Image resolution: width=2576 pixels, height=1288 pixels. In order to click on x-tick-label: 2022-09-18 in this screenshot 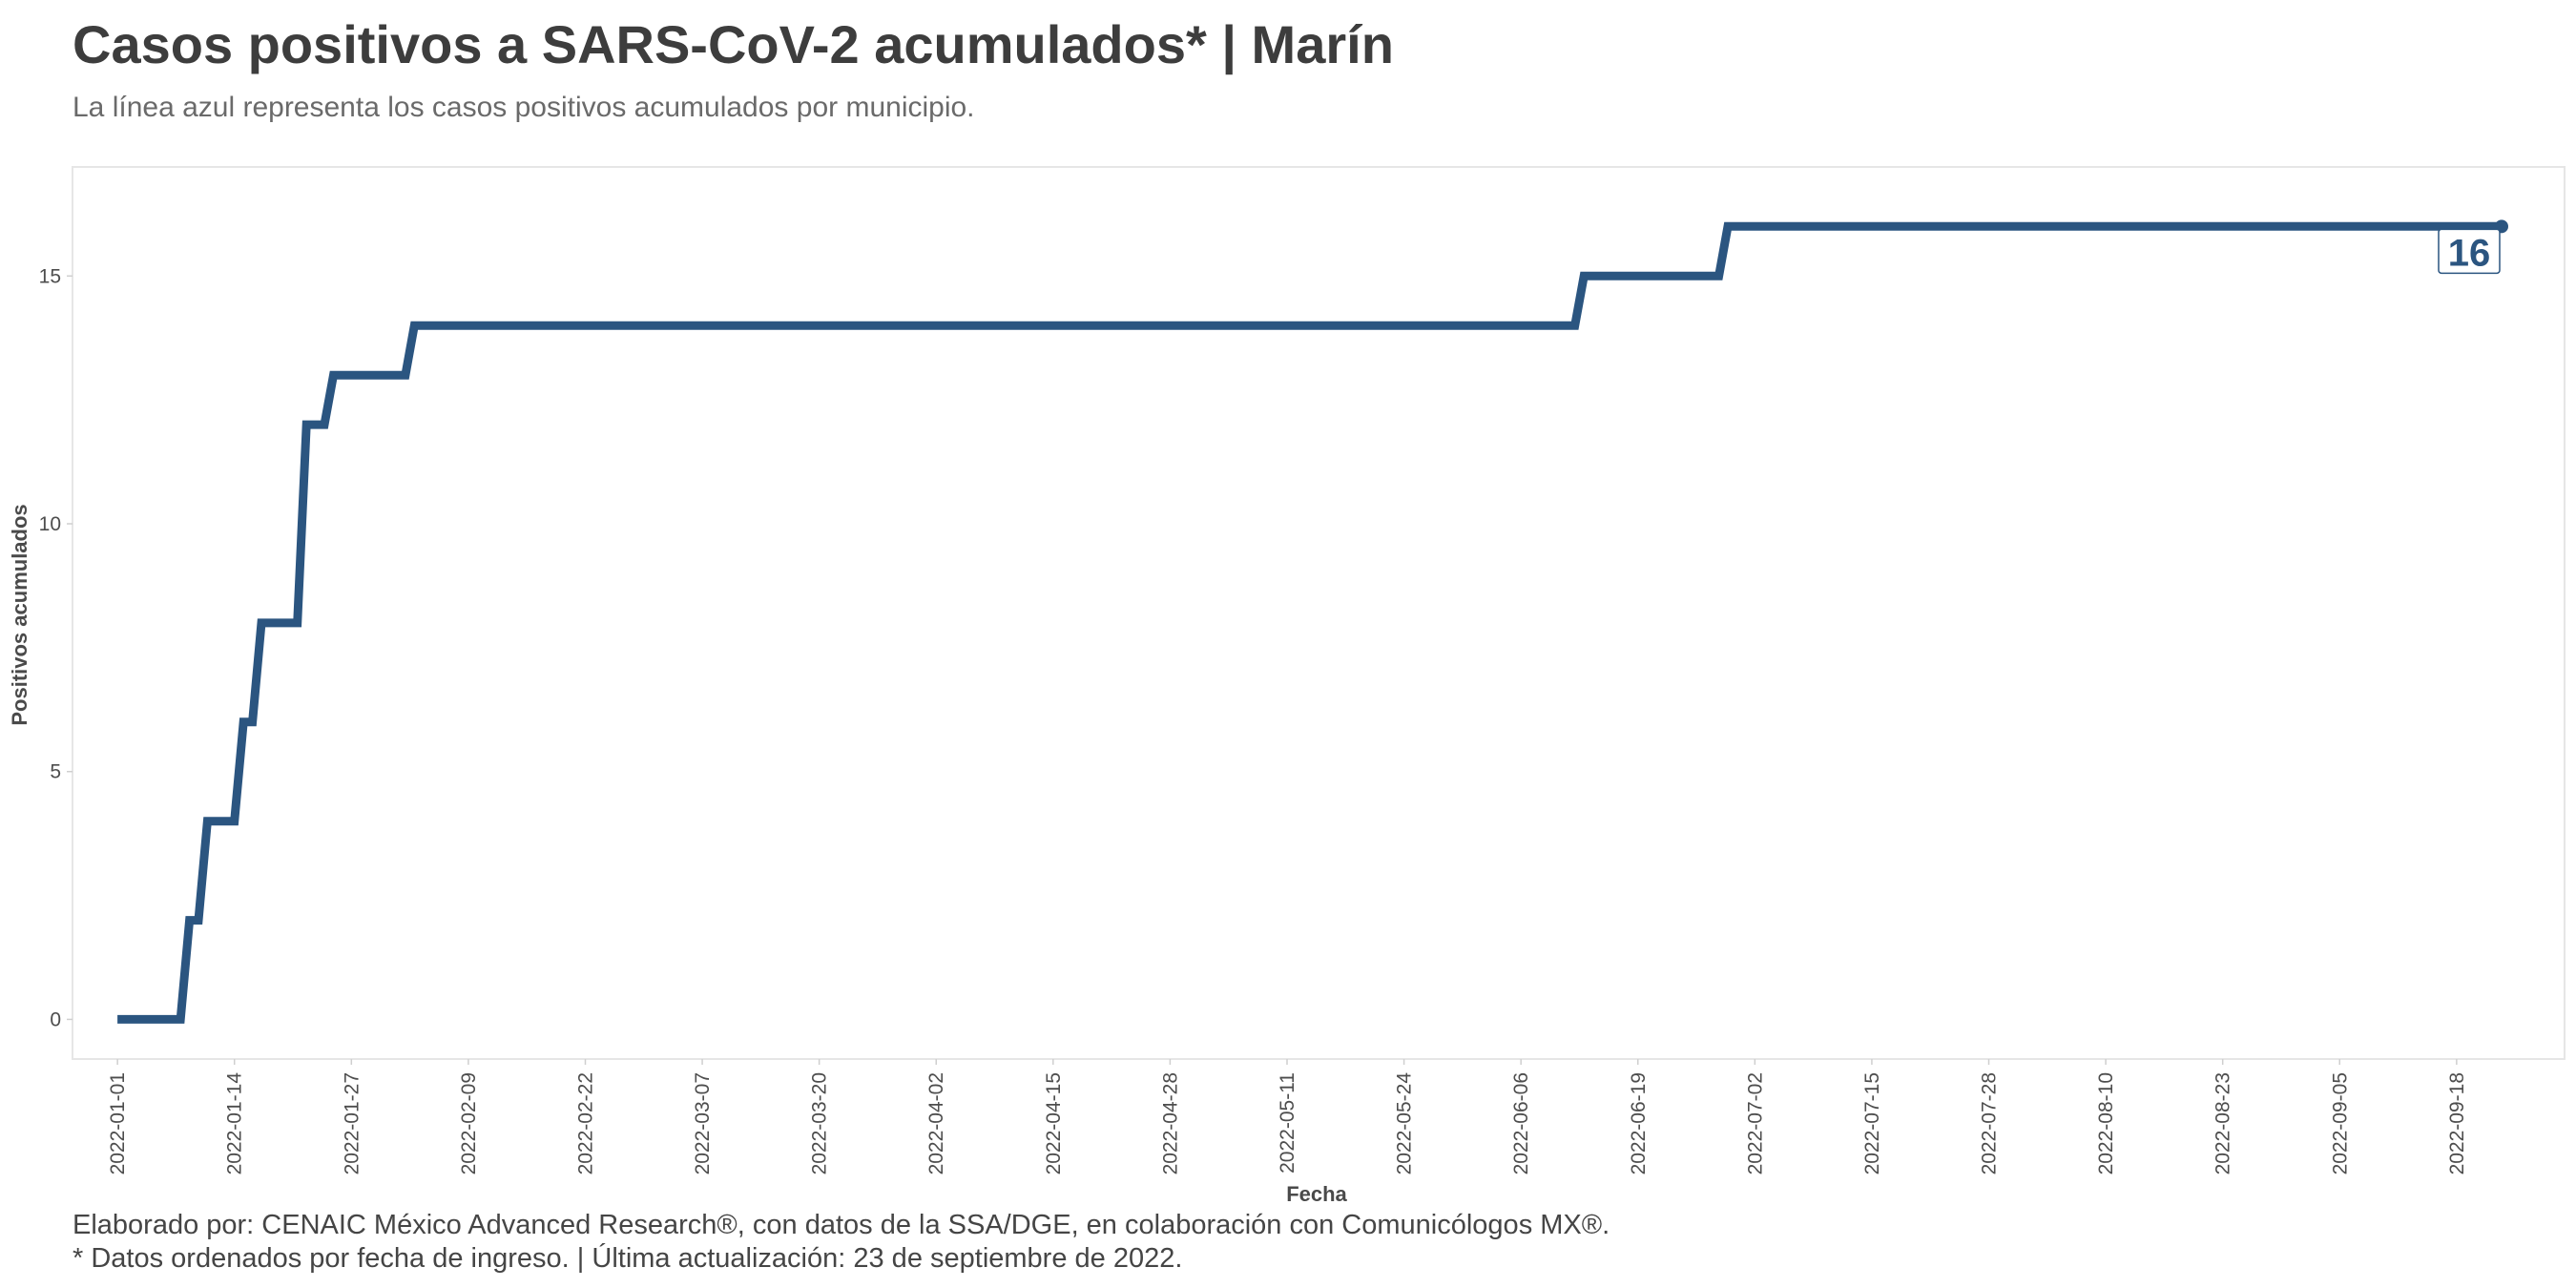, I will do `click(2457, 1123)`.